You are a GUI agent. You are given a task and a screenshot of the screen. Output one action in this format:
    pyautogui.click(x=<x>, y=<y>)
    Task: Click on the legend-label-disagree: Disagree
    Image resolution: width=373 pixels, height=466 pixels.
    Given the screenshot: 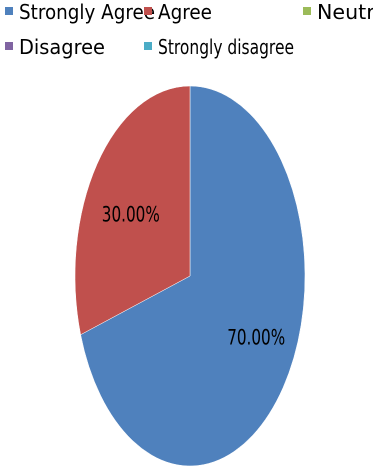 What is the action you would take?
    pyautogui.click(x=62, y=47)
    